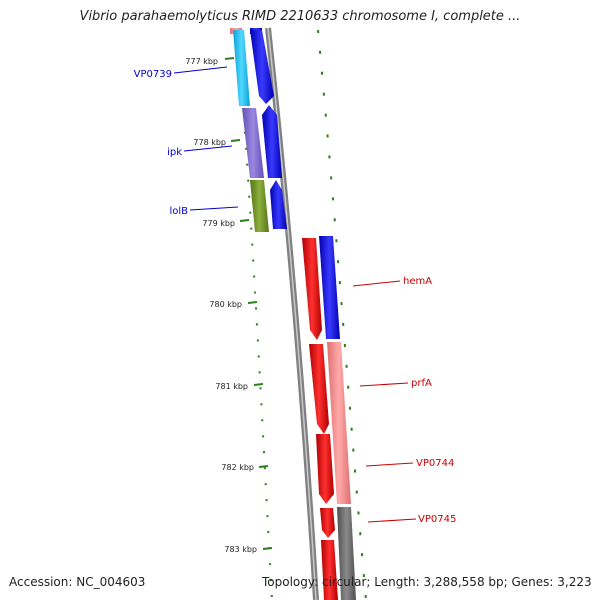 Image resolution: width=600 pixels, height=600 pixels. I want to click on gene-leader-vp0744, so click(389, 464).